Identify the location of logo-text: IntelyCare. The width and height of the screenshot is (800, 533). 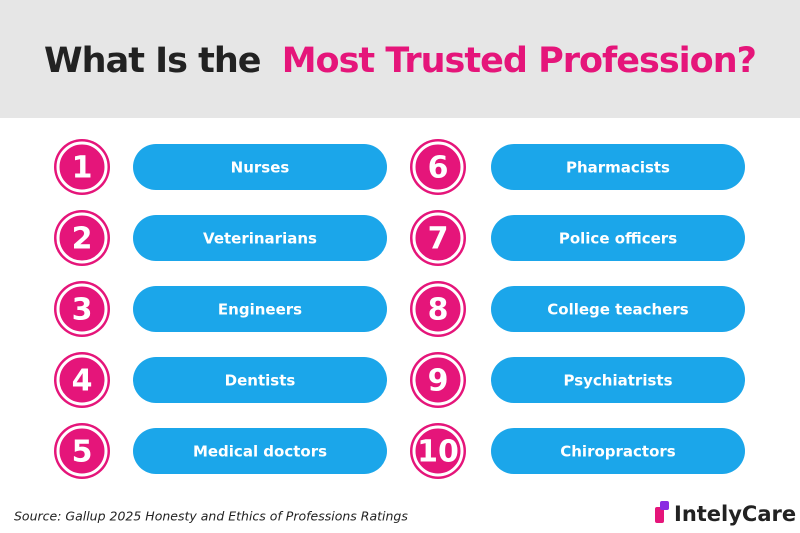
(735, 514).